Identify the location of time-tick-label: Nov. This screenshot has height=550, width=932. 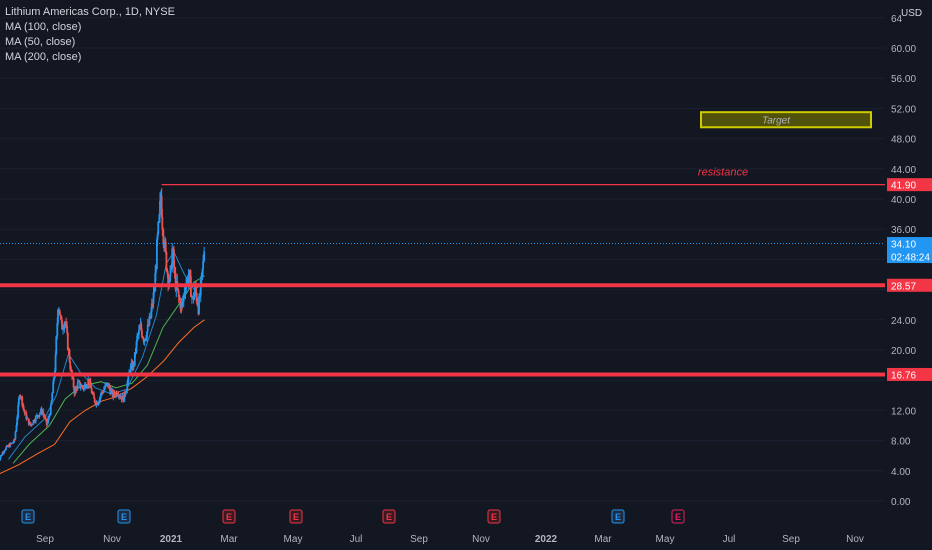
(855, 539).